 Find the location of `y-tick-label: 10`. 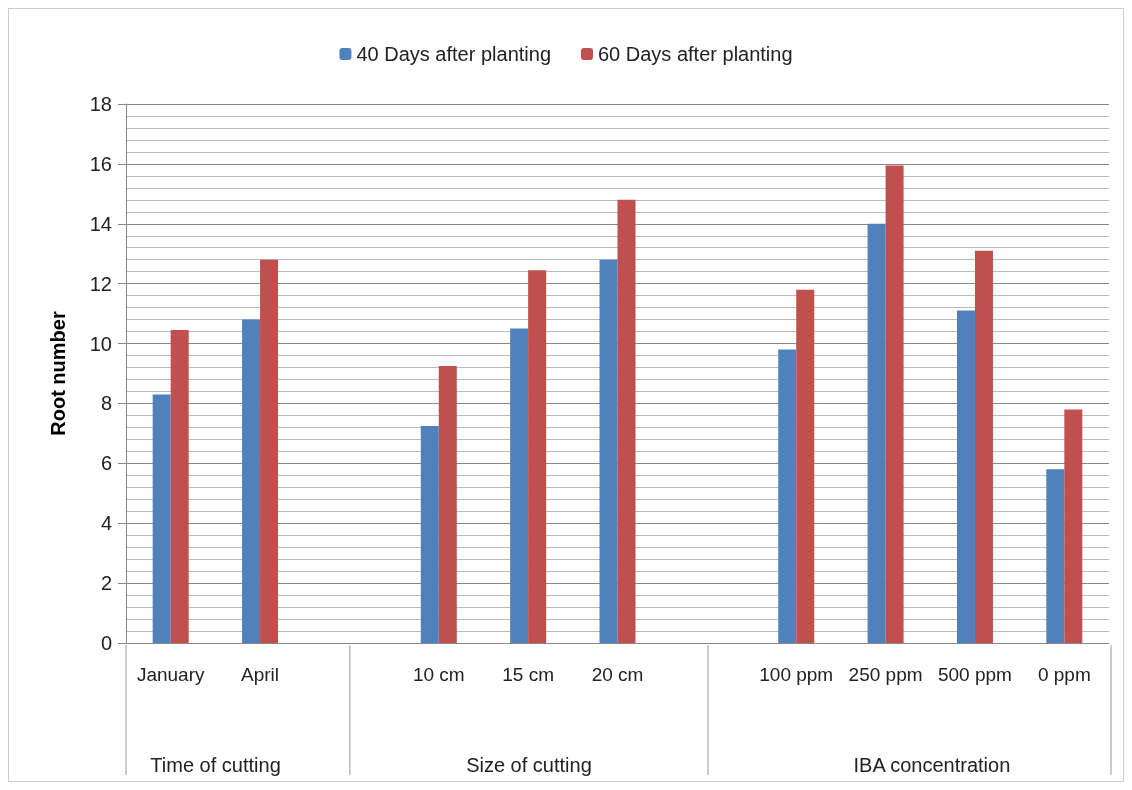

y-tick-label: 10 is located at coordinates (100, 343).